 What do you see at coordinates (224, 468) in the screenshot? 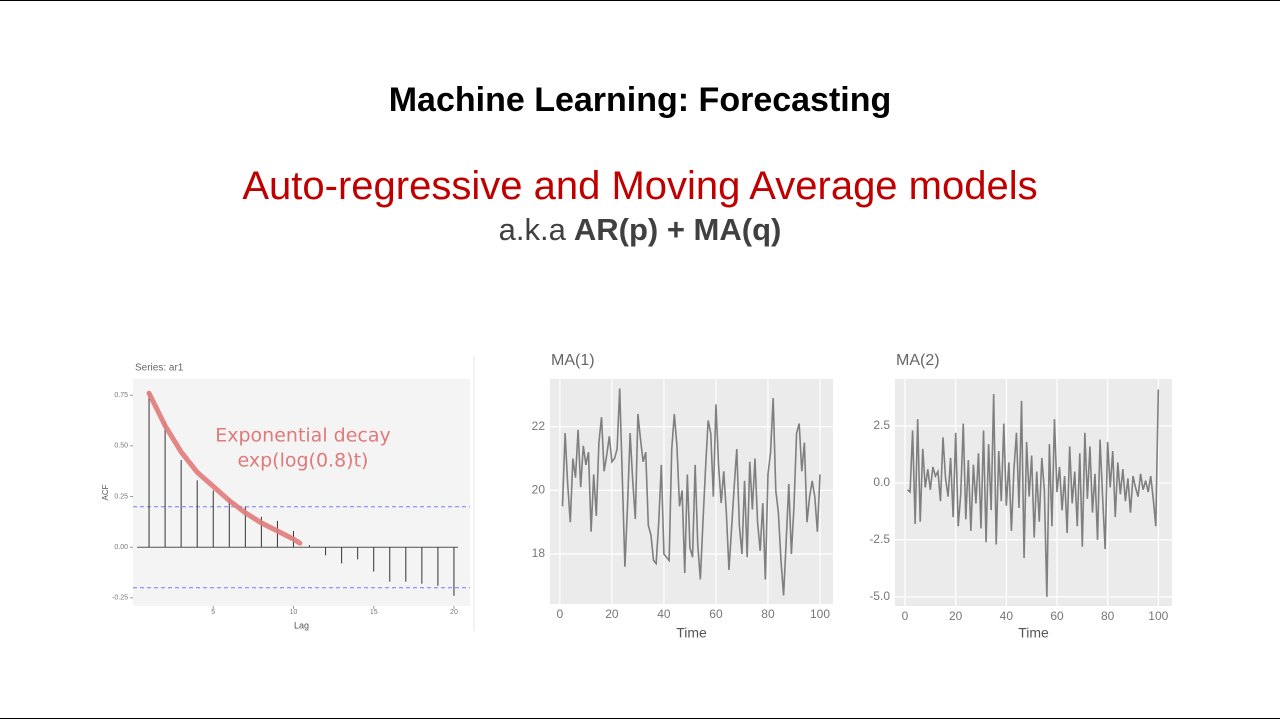
I see `decay-curve` at bounding box center [224, 468].